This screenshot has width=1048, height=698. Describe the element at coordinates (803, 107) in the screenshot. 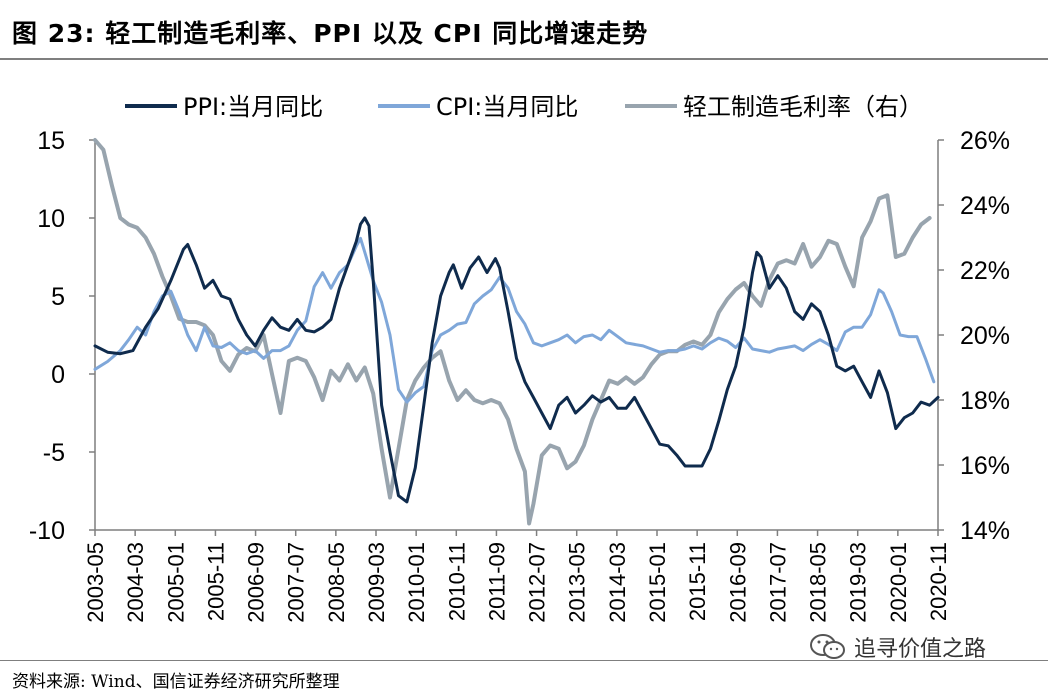

I see `legend-label: 轻工制造毛利率（右）` at that location.